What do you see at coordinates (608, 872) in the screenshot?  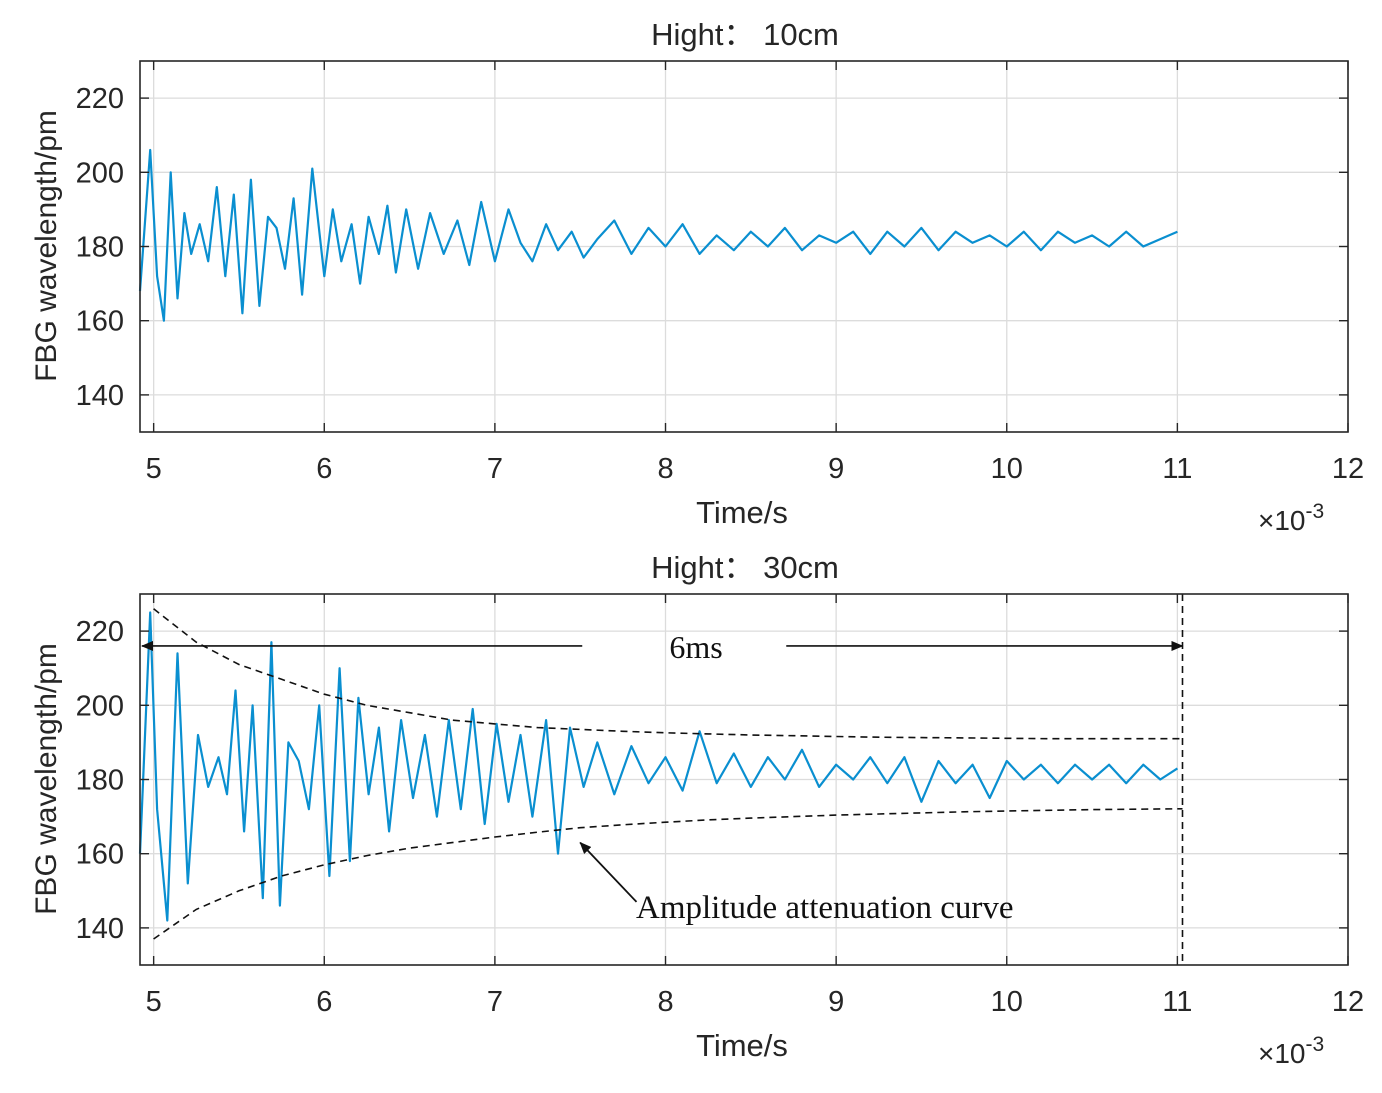 I see `curve-annotation-arrow` at bounding box center [608, 872].